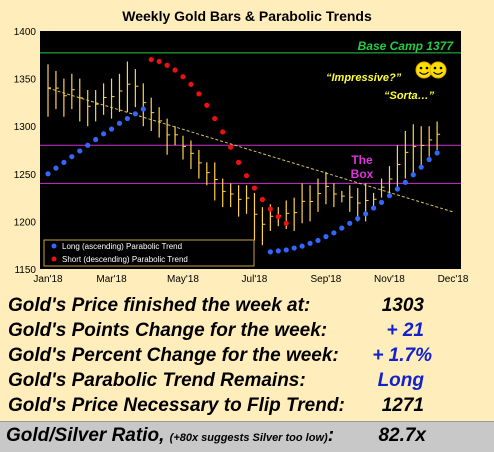 This screenshot has height=452, width=494. Describe the element at coordinates (25, 270) in the screenshot. I see `y-tick-label: 1150` at that location.